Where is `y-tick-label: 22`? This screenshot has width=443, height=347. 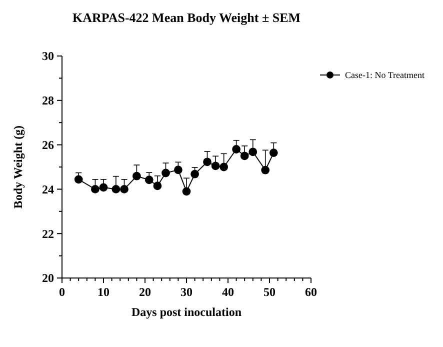
y-tick-label: 22 is located at coordinates (48, 233).